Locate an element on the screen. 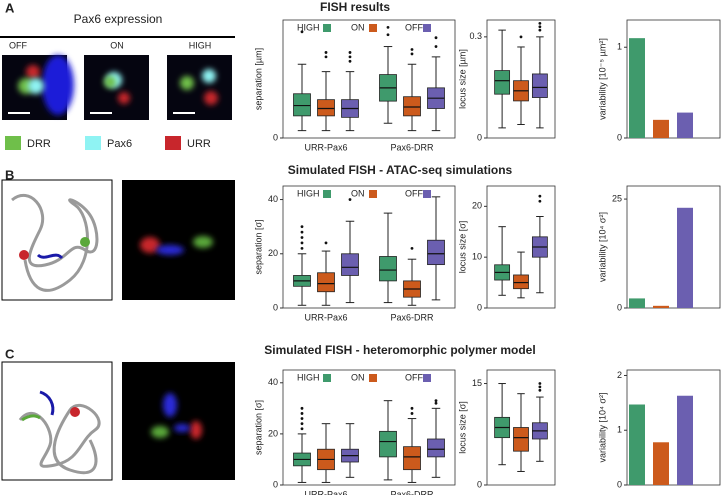 This screenshot has width=726, height=495. image-label: OFF is located at coordinates (18, 45).